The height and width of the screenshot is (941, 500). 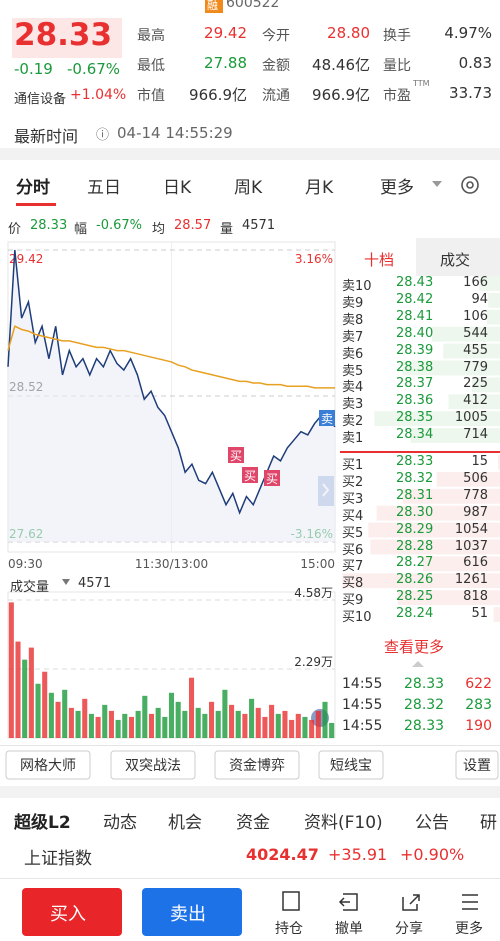 I want to click on book-price: 28.25, so click(x=415, y=597).